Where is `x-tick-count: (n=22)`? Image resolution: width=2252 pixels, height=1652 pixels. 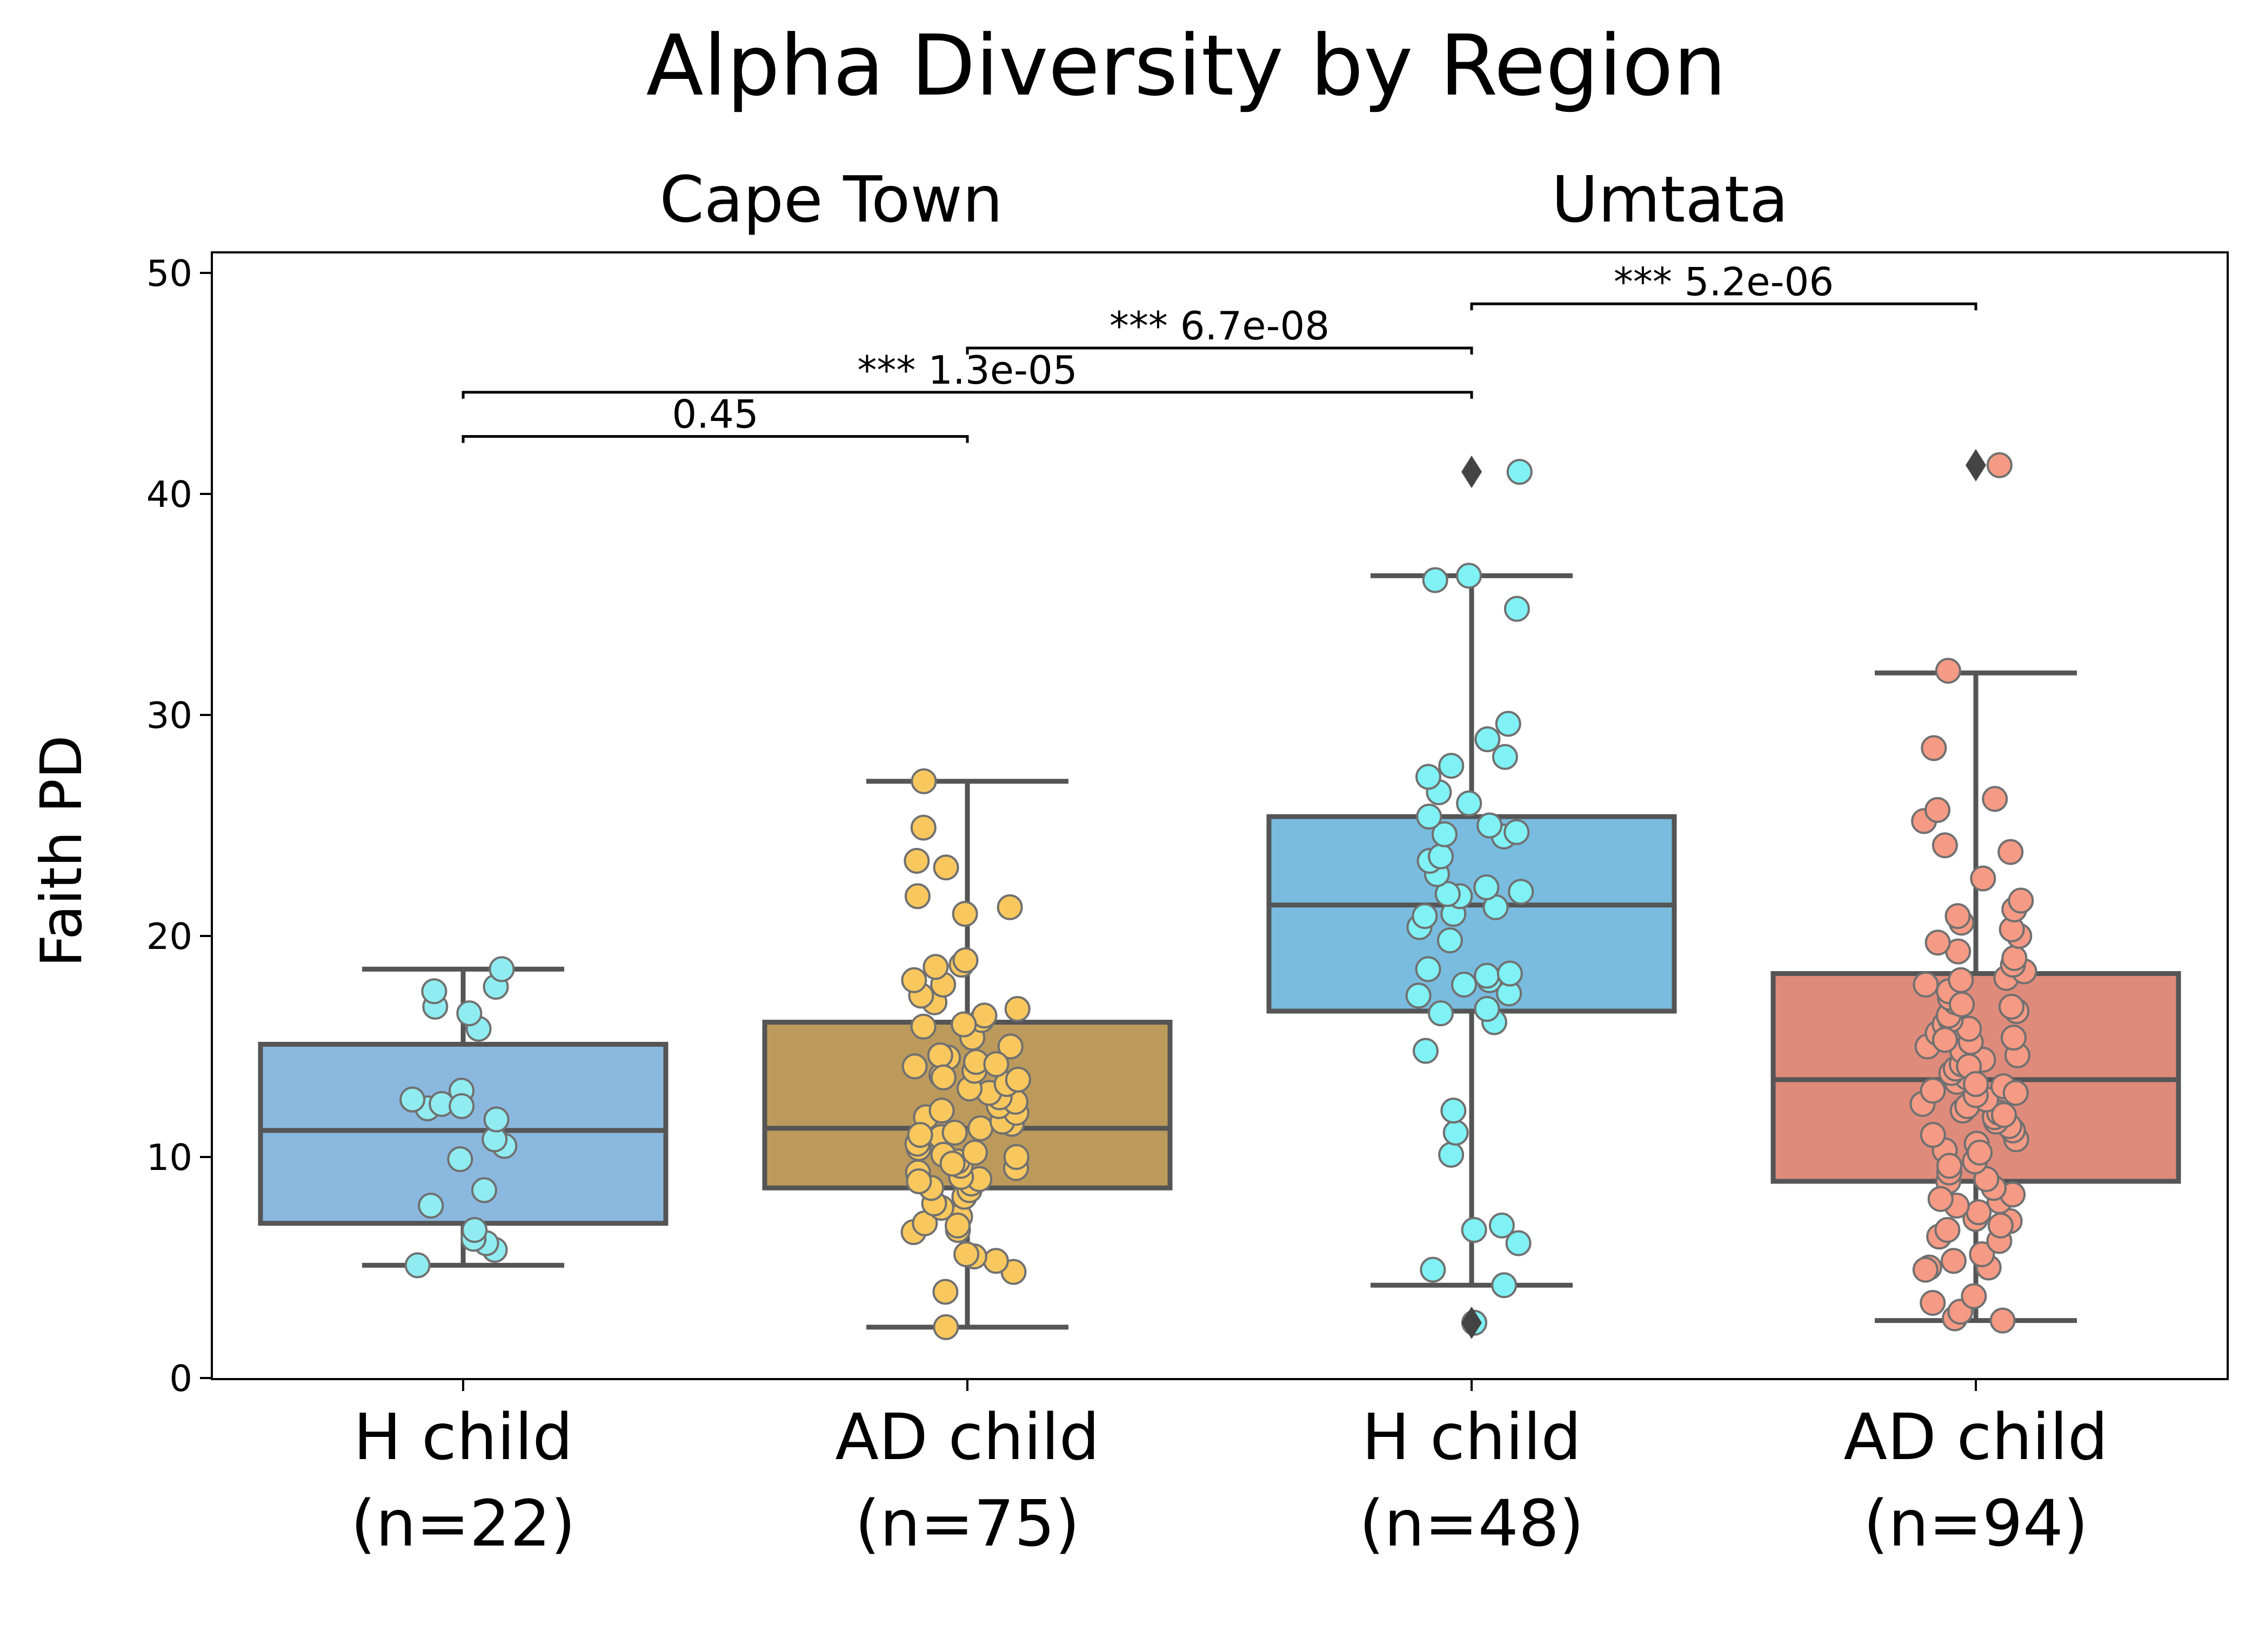 x-tick-count: (n=22) is located at coordinates (464, 1523).